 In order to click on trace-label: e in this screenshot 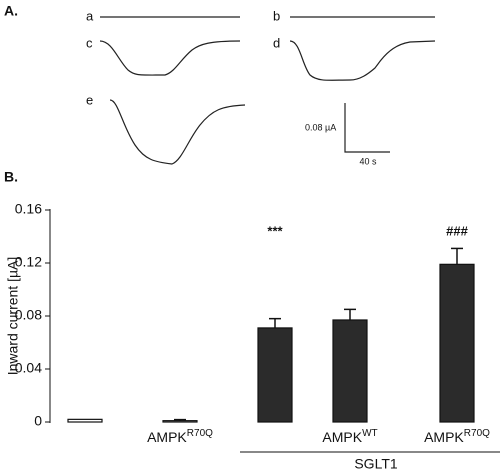, I will do `click(89, 99)`.